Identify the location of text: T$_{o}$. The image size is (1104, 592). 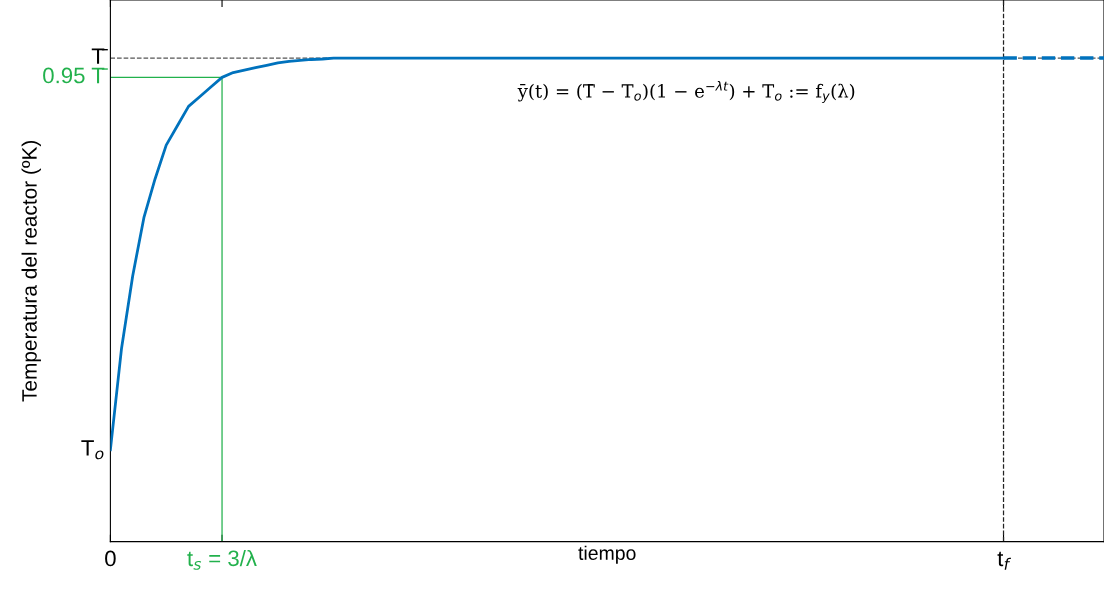
(92, 450).